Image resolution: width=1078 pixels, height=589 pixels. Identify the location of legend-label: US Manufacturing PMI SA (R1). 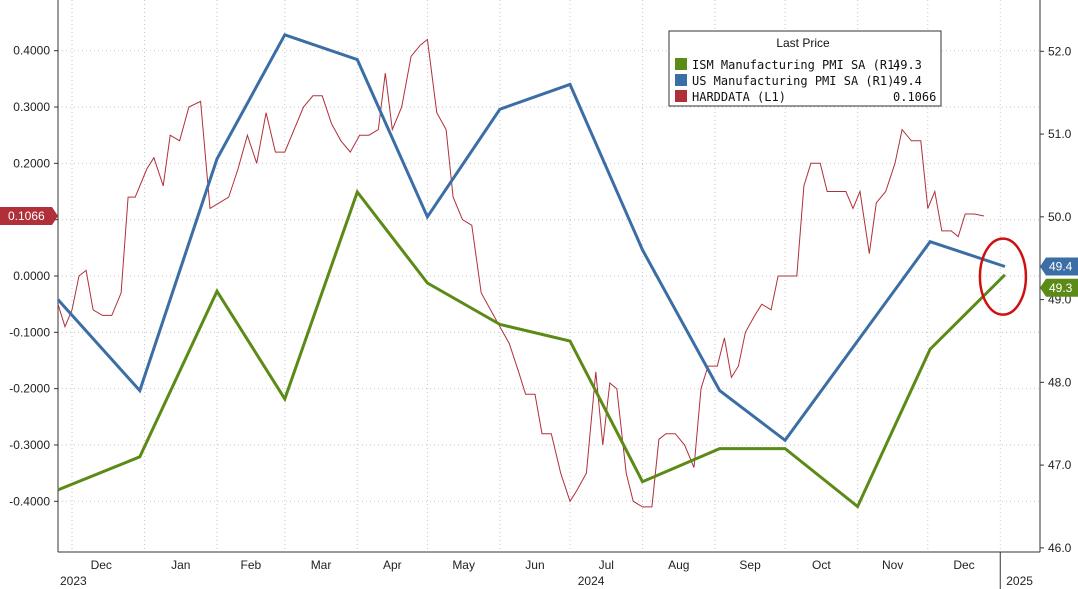
(793, 81).